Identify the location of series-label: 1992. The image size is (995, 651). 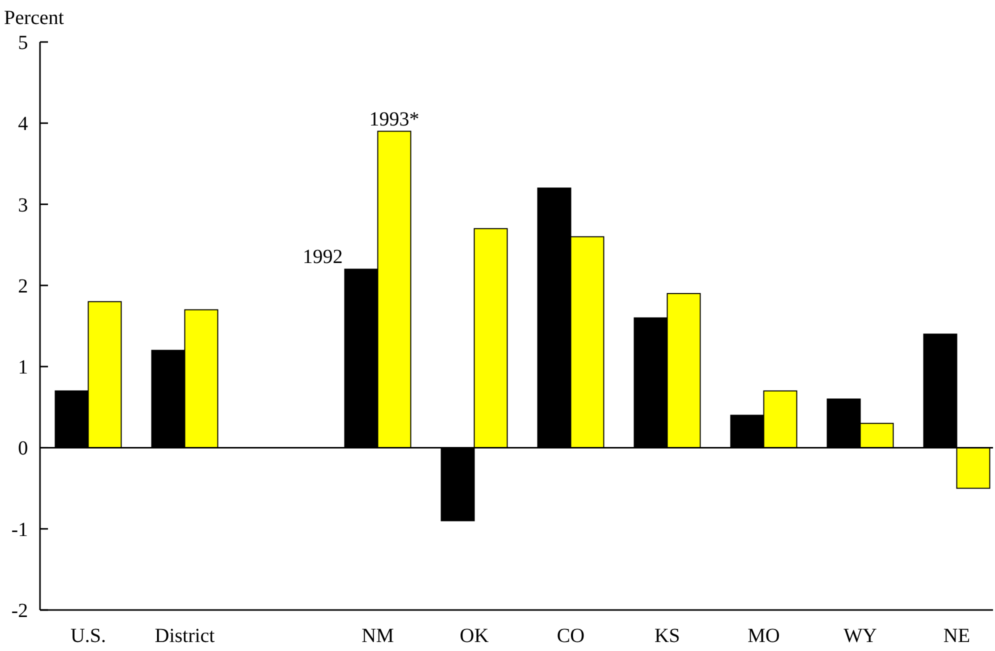
(322, 257).